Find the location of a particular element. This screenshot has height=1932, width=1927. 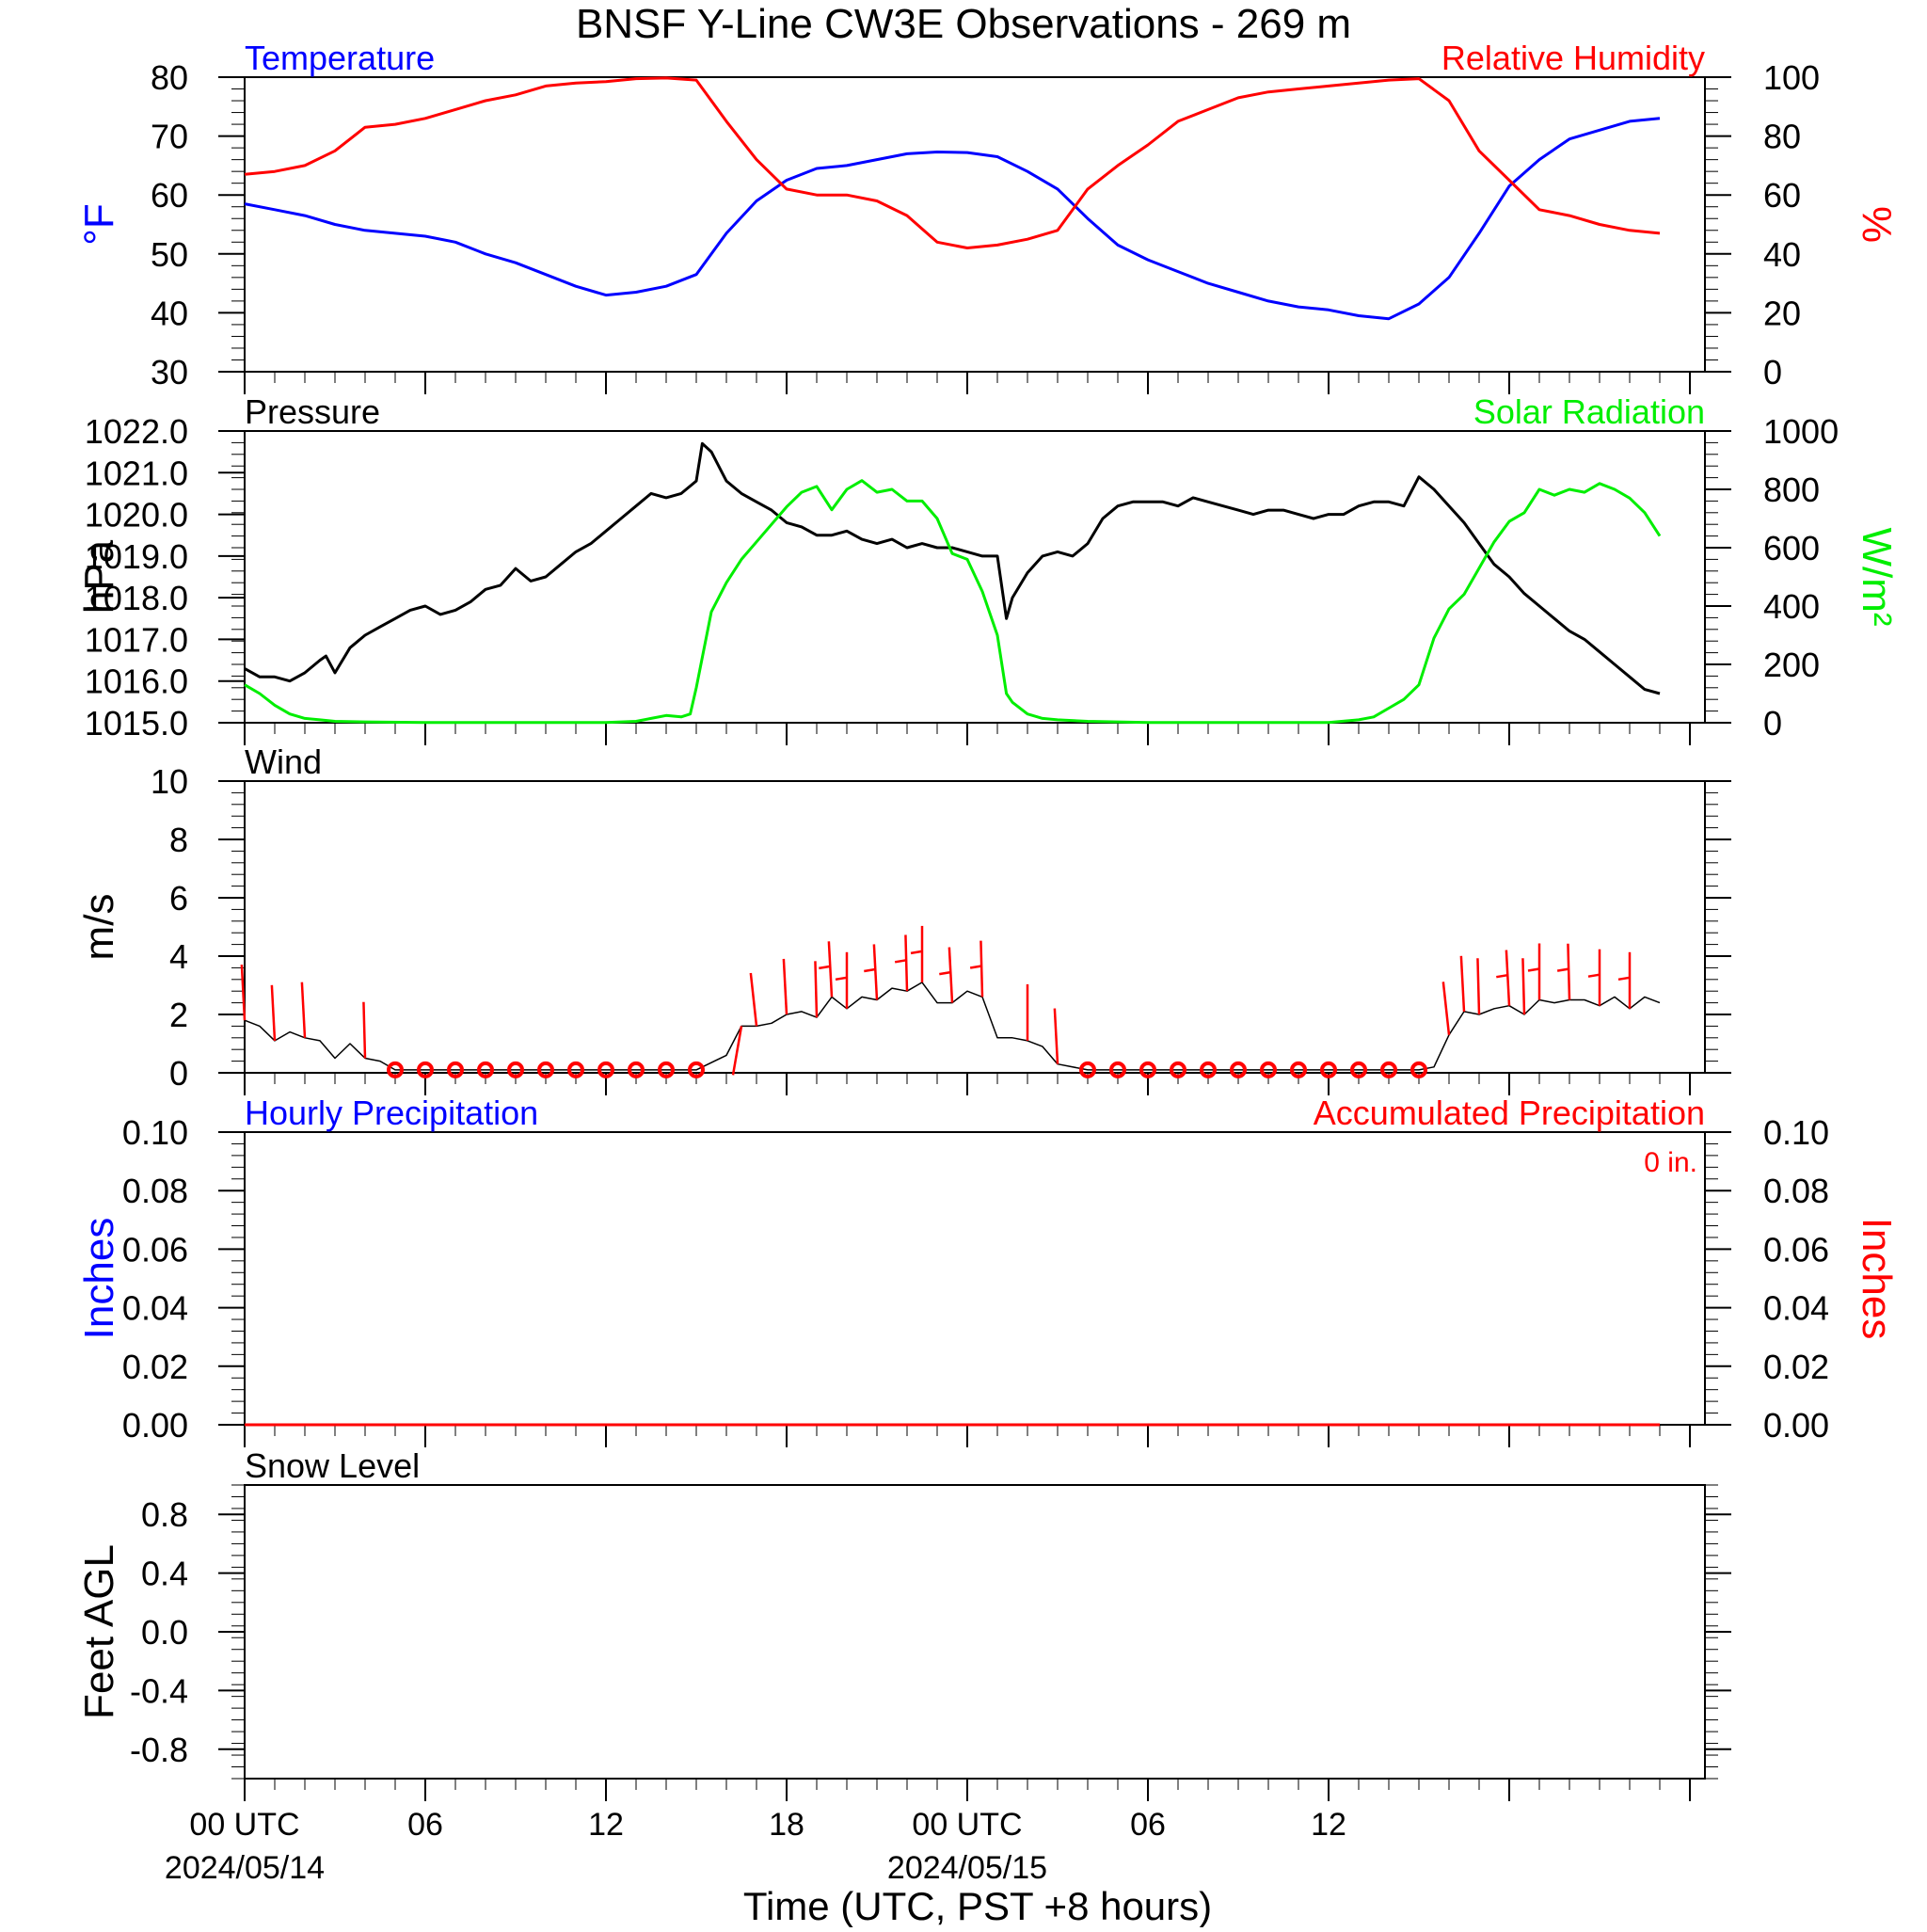

y-right-tick-label: 40 is located at coordinates (1782, 255).